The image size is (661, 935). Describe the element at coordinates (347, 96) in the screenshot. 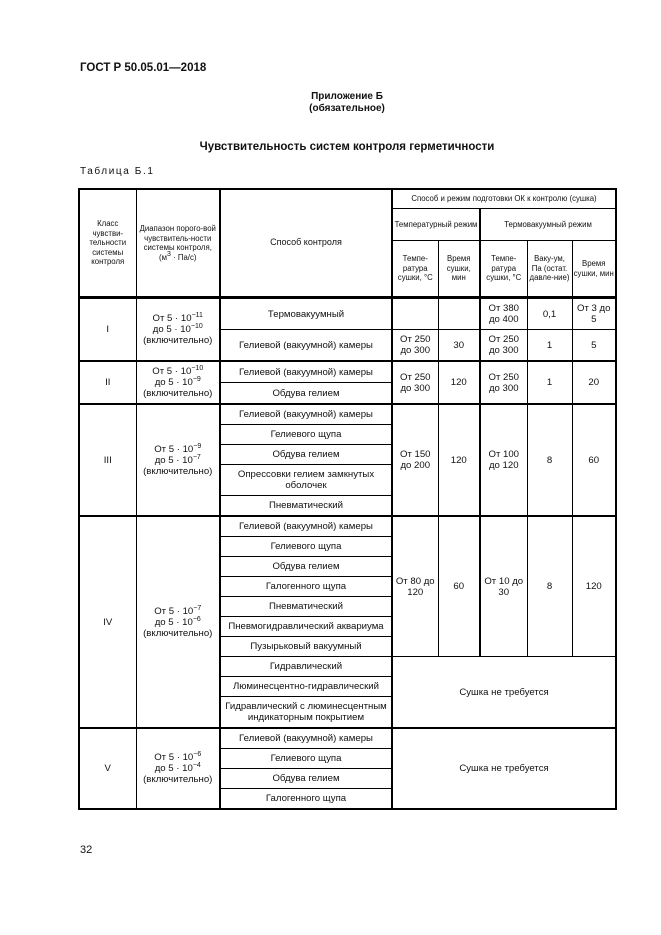

I see `appendix-title: Приложение Б` at that location.